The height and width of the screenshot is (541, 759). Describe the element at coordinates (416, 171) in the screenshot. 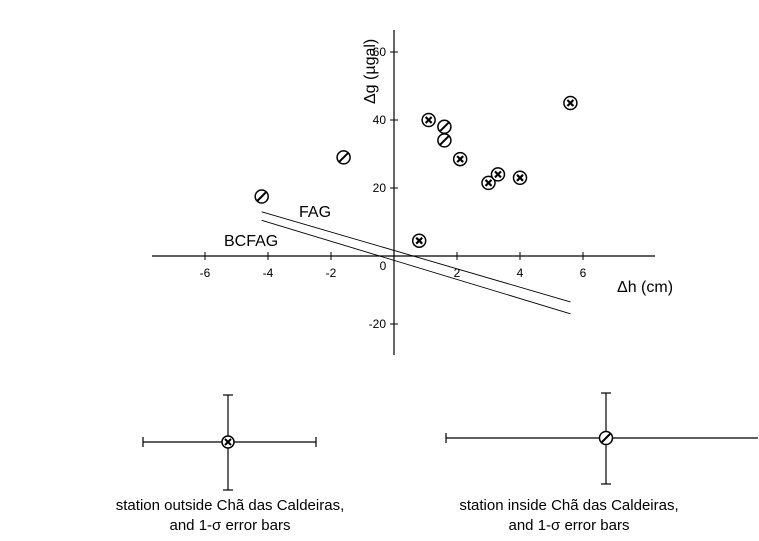

I see `data-points` at that location.